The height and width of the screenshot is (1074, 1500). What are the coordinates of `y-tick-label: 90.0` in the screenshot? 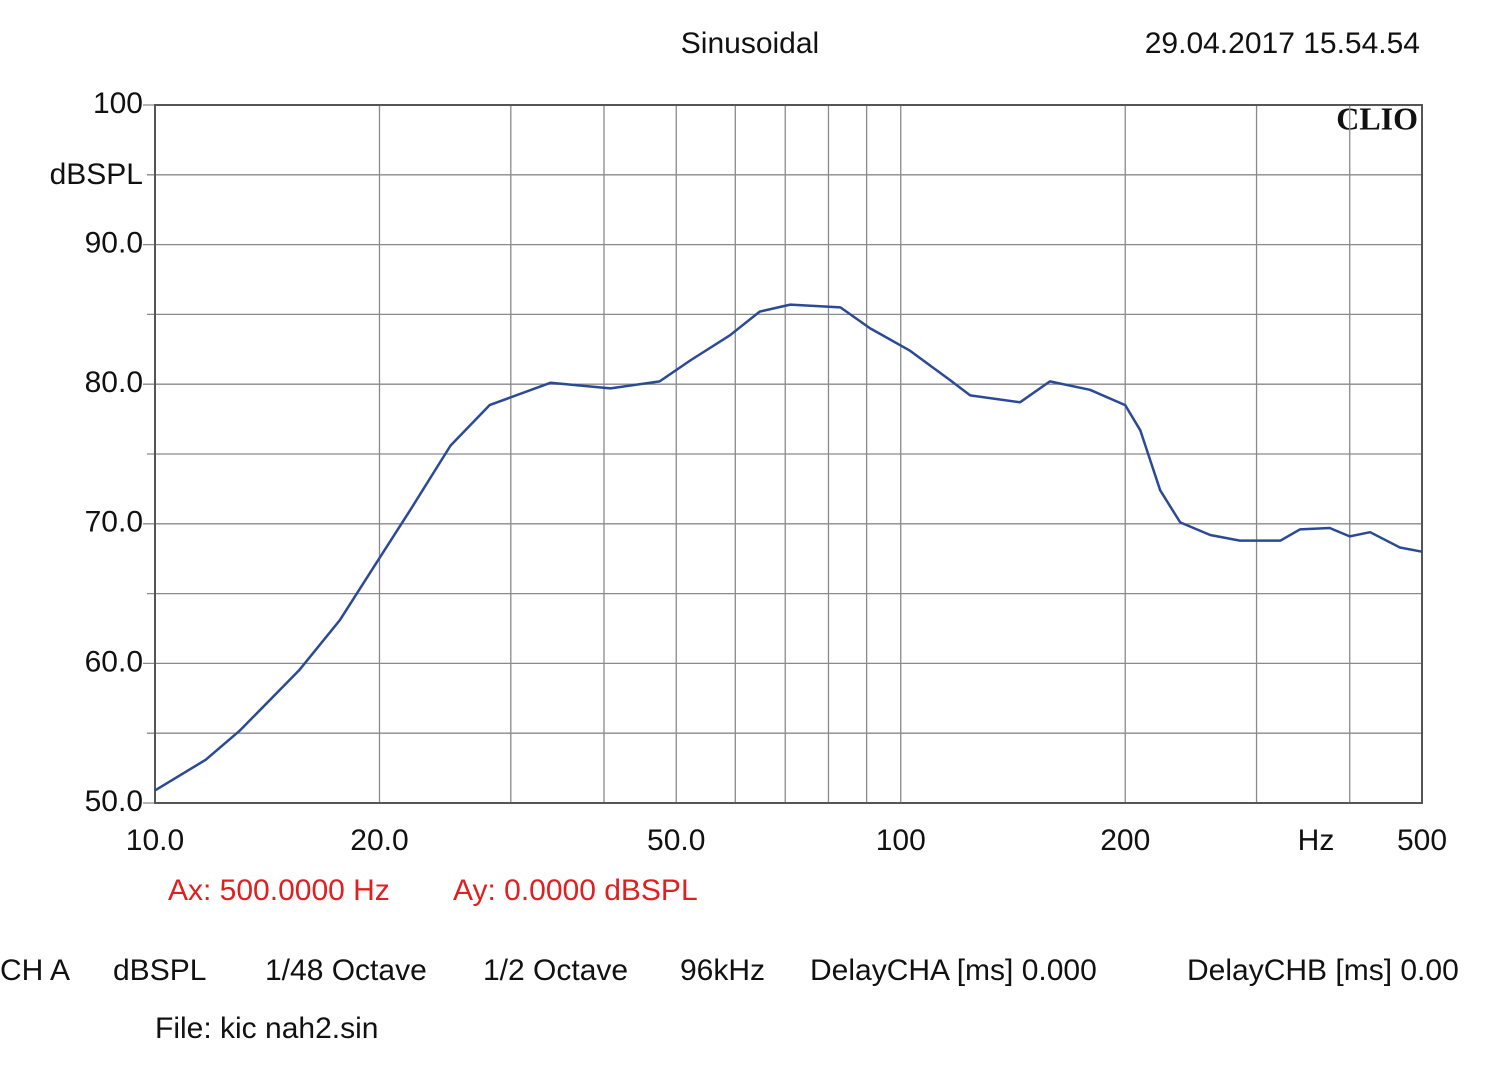 It's located at (114, 243).